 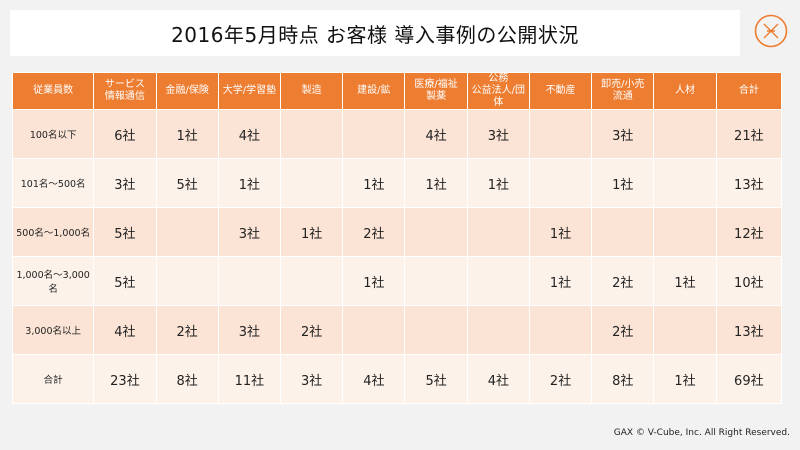 What do you see at coordinates (125, 134) in the screenshot?
I see `table-cell: 6社` at bounding box center [125, 134].